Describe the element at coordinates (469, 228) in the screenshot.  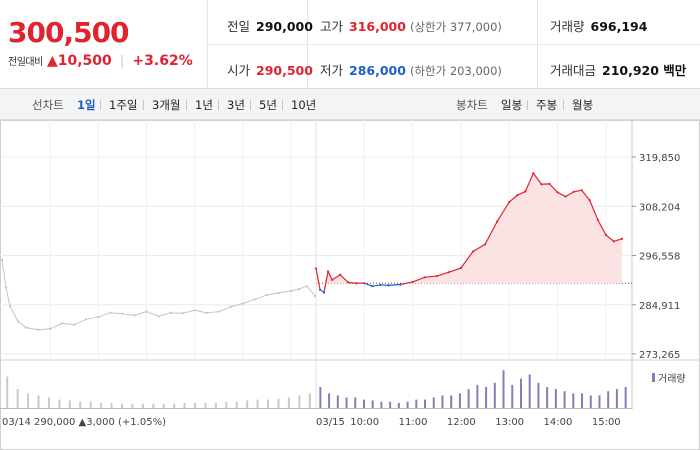
I see `price-area-fill` at that location.